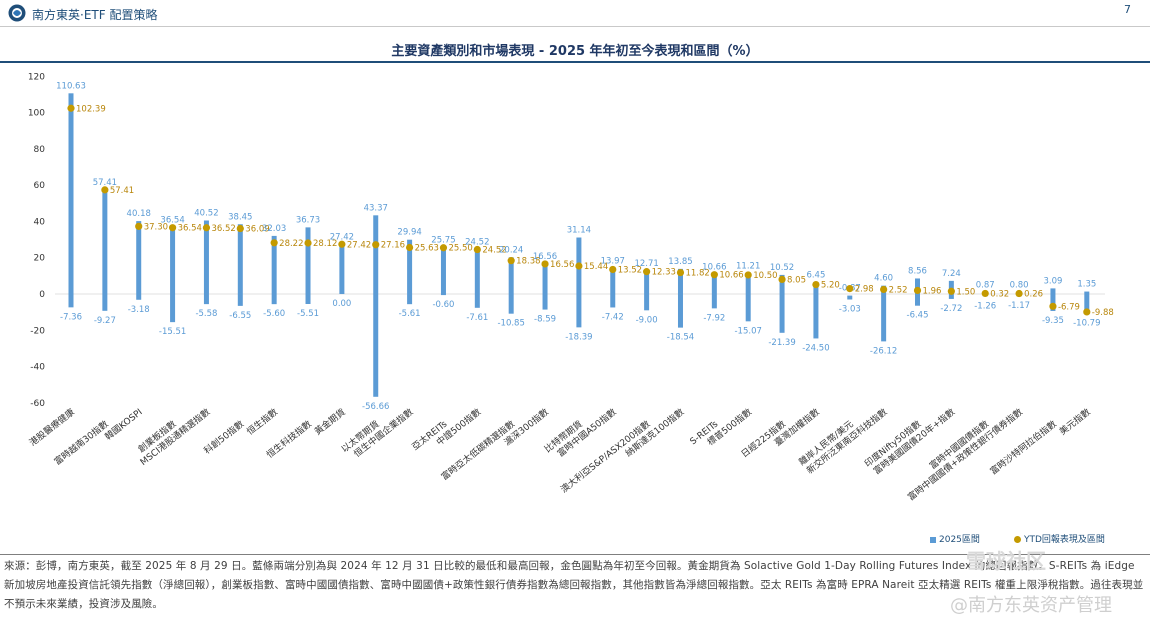  Describe the element at coordinates (36, 114) in the screenshot. I see `y-tick-label: 100` at that location.